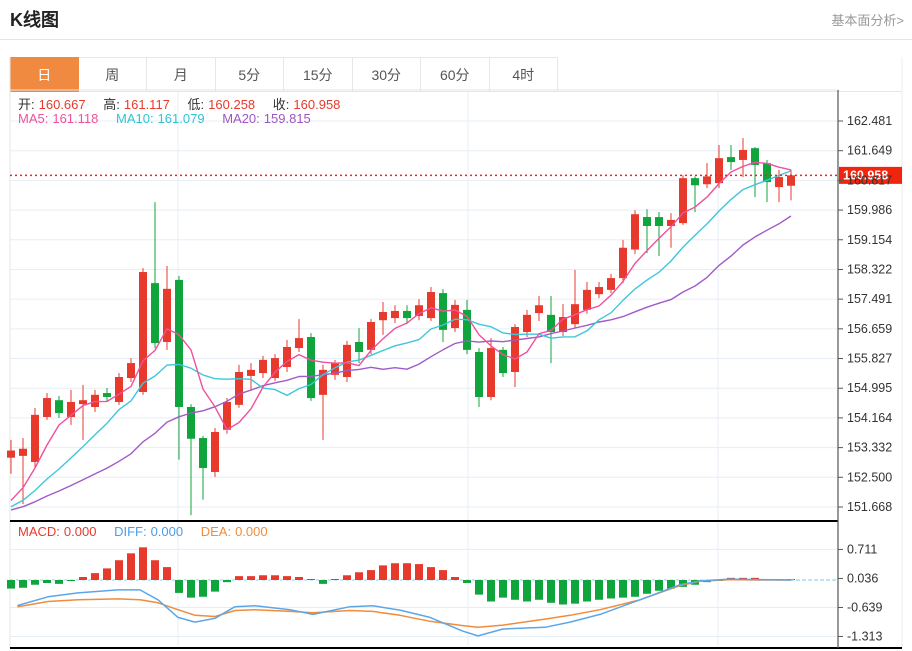 The width and height of the screenshot is (912, 651). What do you see at coordinates (33, 118) in the screenshot?
I see `ma5-label: MA5:` at bounding box center [33, 118].